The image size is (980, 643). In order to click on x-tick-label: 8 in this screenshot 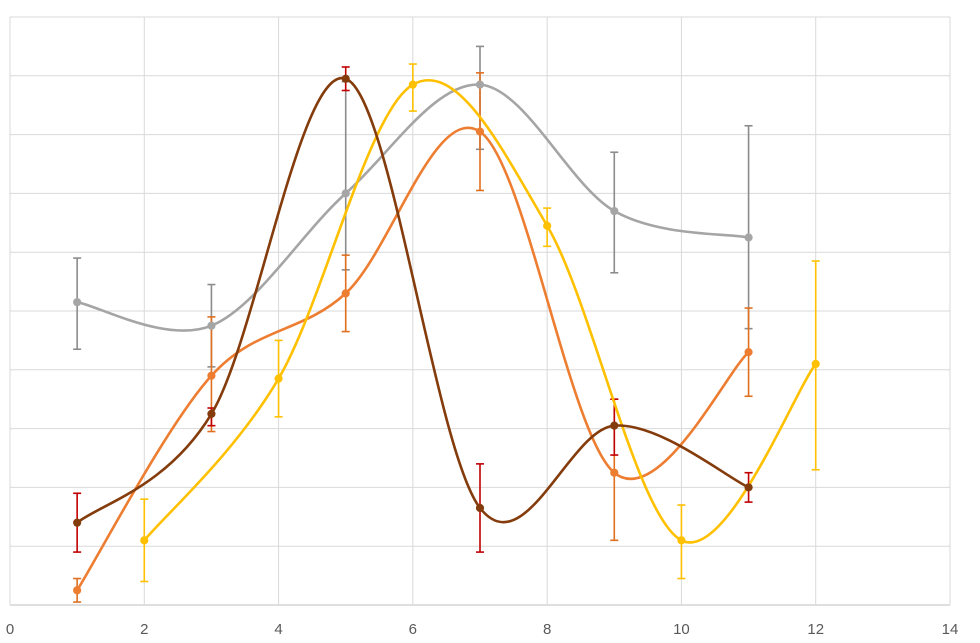, I will do `click(547, 629)`.